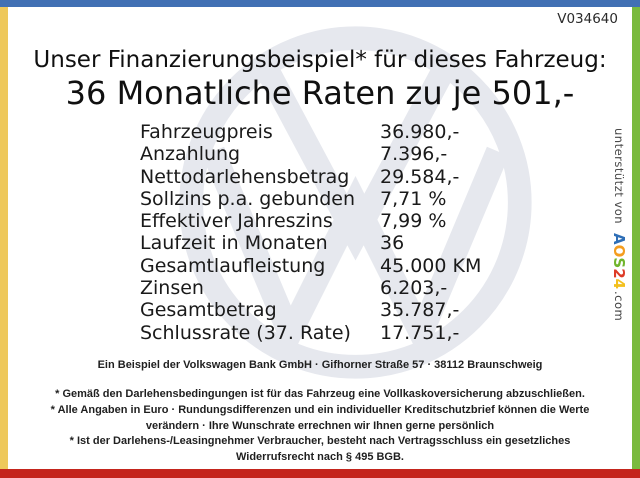 The width and height of the screenshot is (640, 478). Describe the element at coordinates (320, 473) in the screenshot. I see `frame-bottom-bar` at that location.